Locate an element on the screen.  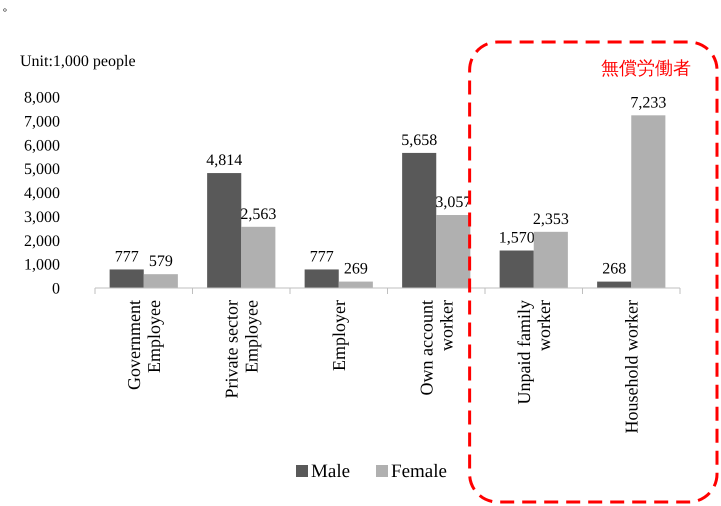
y-tick-label: 7,000 is located at coordinates (42, 121).